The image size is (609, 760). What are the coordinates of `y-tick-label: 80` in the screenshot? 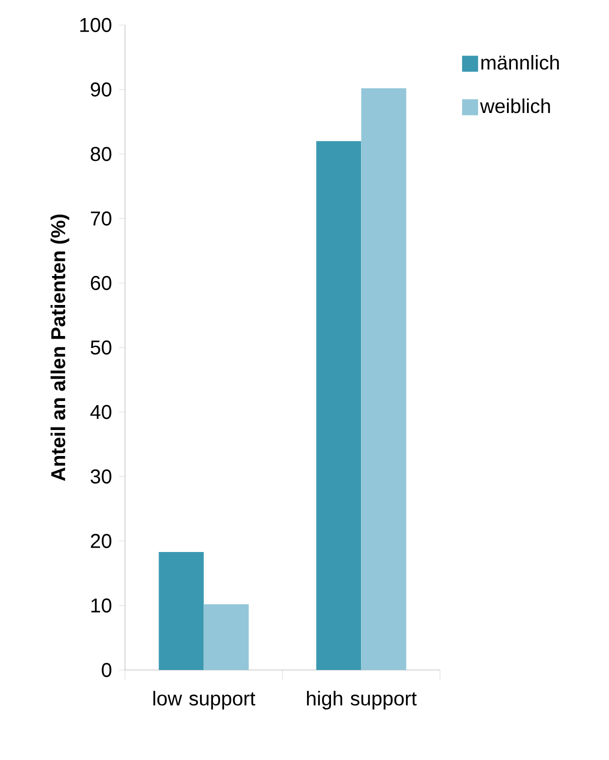 It's located at (101, 154).